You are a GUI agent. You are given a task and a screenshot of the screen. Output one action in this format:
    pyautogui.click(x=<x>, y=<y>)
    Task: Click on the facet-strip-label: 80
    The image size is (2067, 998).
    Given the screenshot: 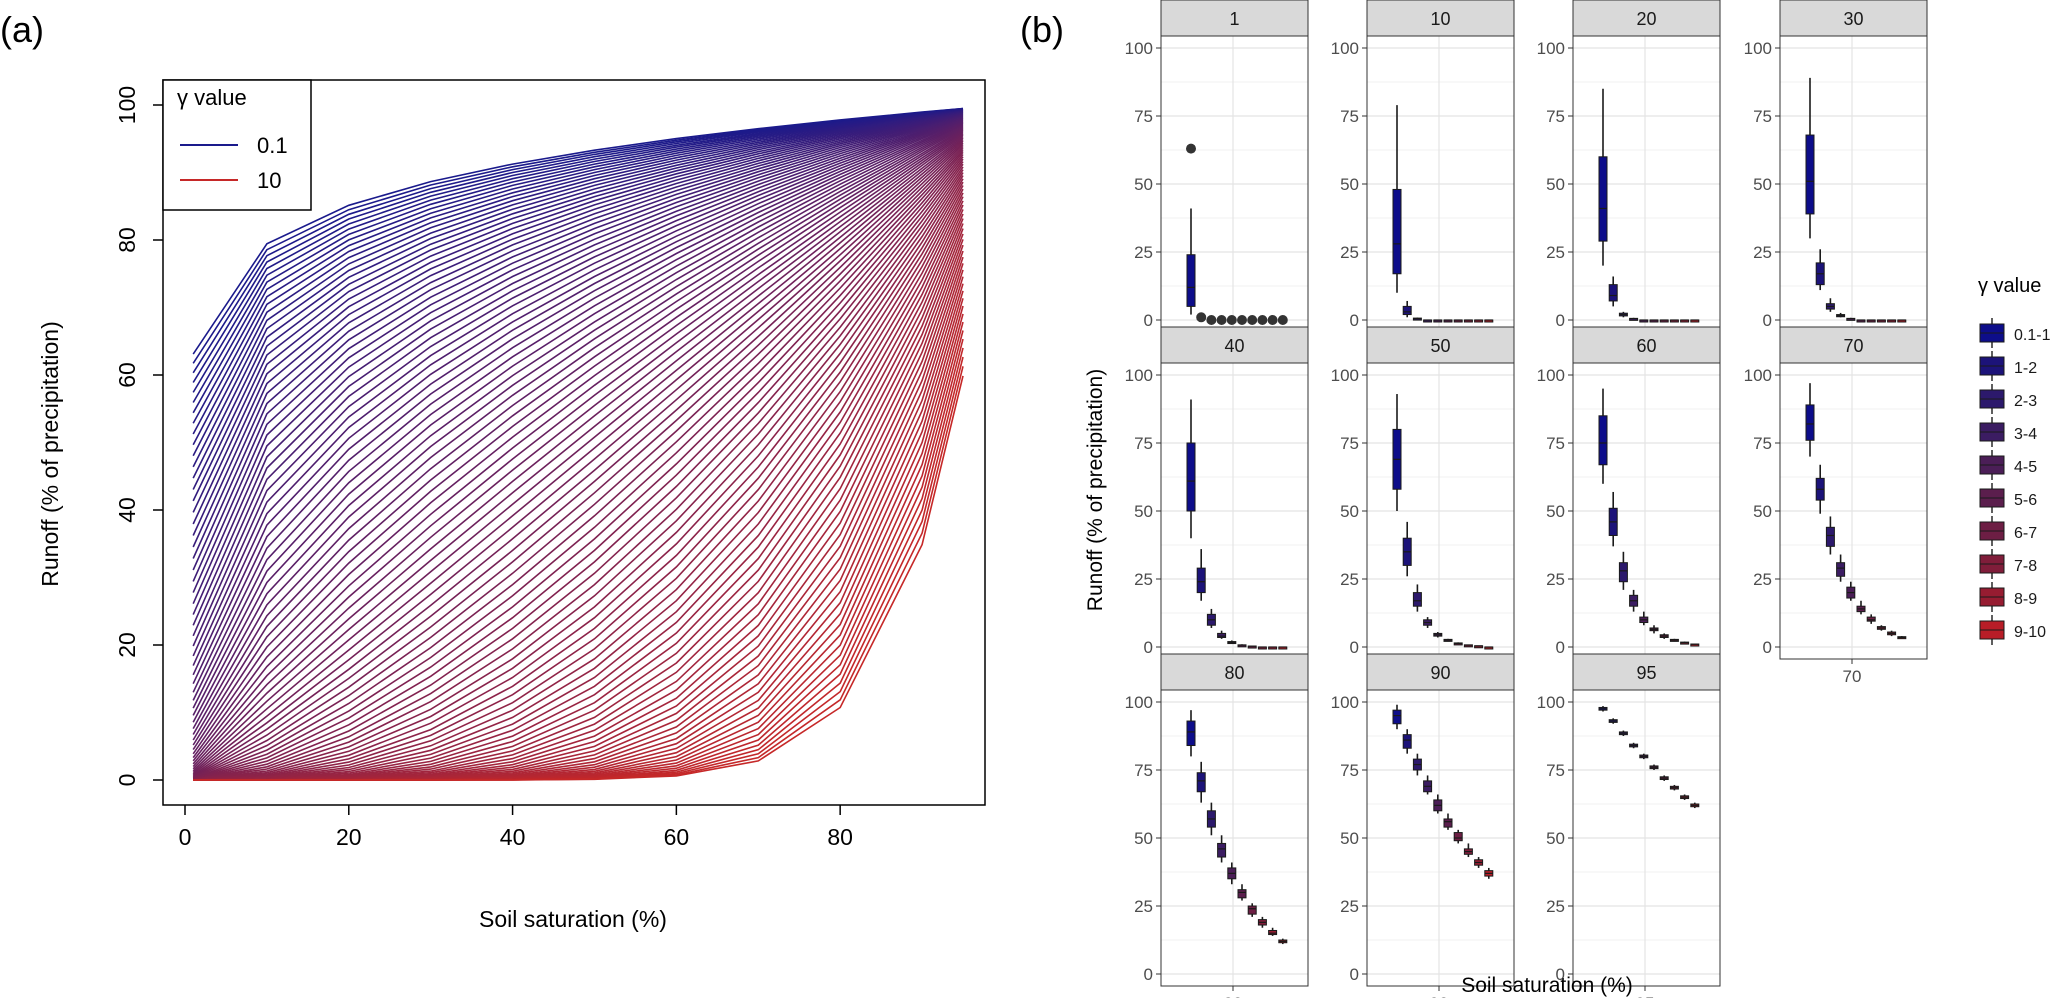 What is the action you would take?
    pyautogui.click(x=1234, y=673)
    